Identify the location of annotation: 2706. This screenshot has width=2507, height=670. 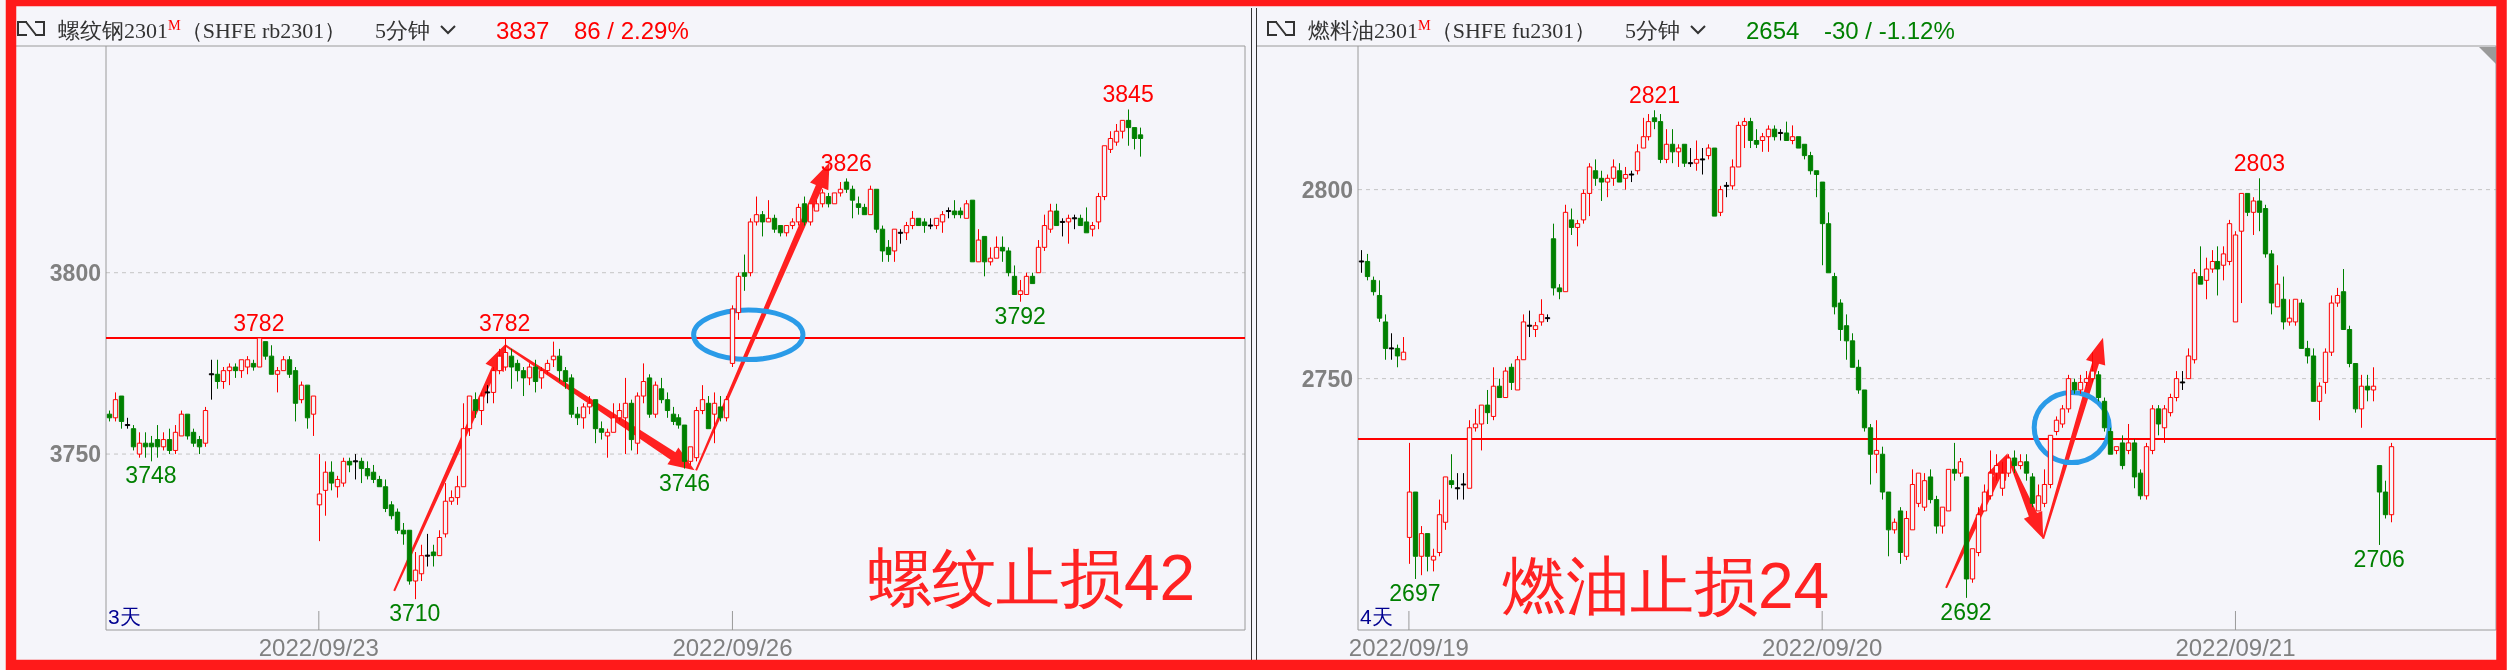
(2379, 558).